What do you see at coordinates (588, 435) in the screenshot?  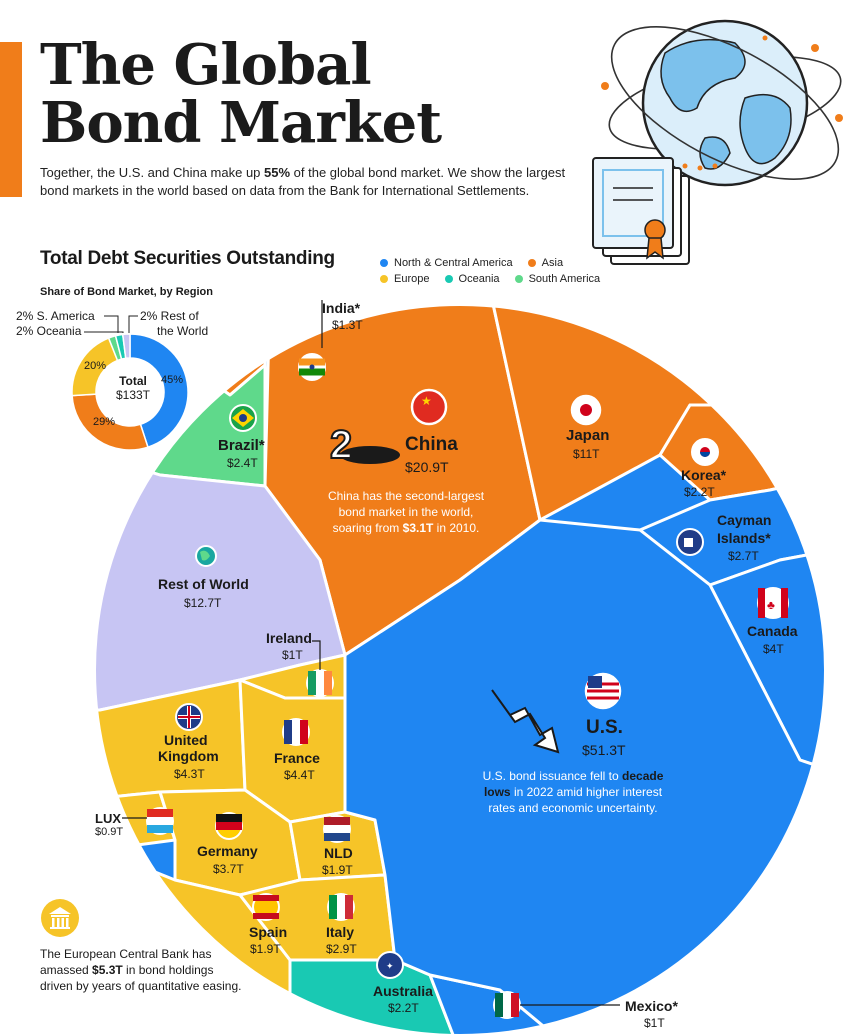 I see `label-japan-name: Japan` at bounding box center [588, 435].